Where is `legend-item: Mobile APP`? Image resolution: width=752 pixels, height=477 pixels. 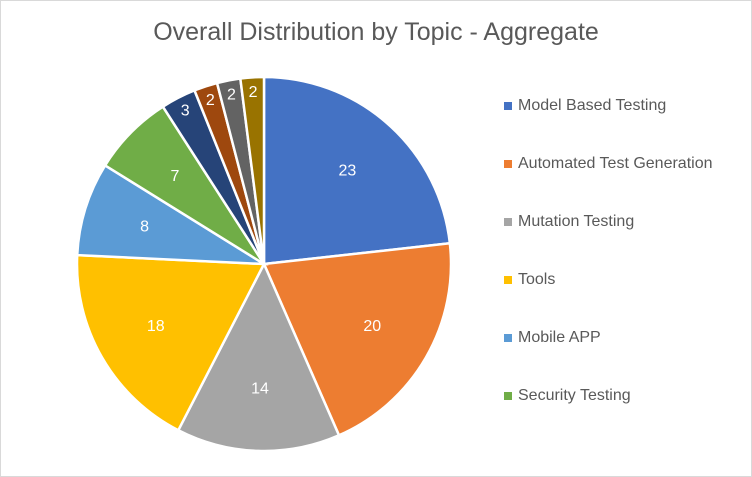 legend-item: Mobile APP is located at coordinates (608, 357).